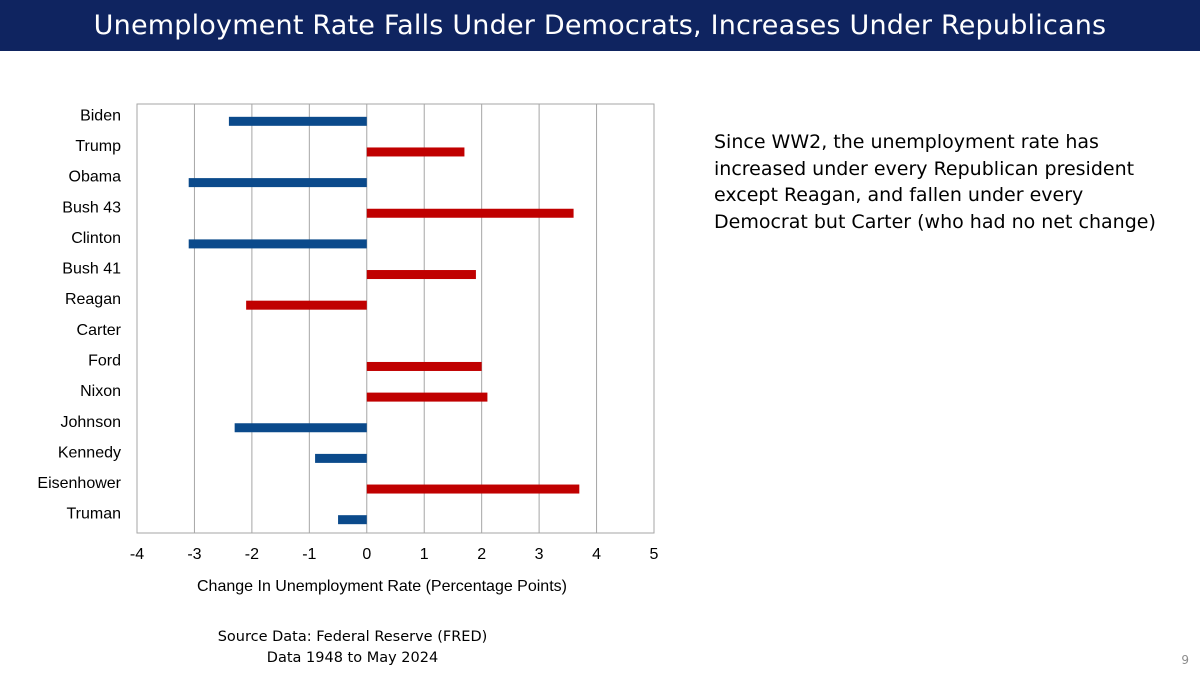 The height and width of the screenshot is (675, 1200). Describe the element at coordinates (96, 238) in the screenshot. I see `category-label: Clinton` at that location.